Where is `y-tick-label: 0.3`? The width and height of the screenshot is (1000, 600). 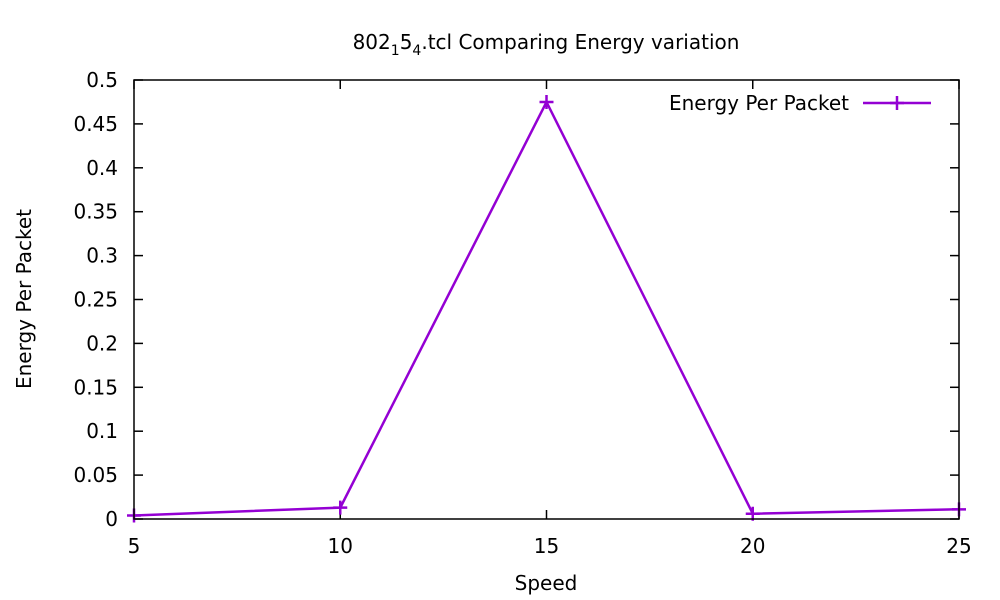 y-tick-label: 0.3 is located at coordinates (102, 256).